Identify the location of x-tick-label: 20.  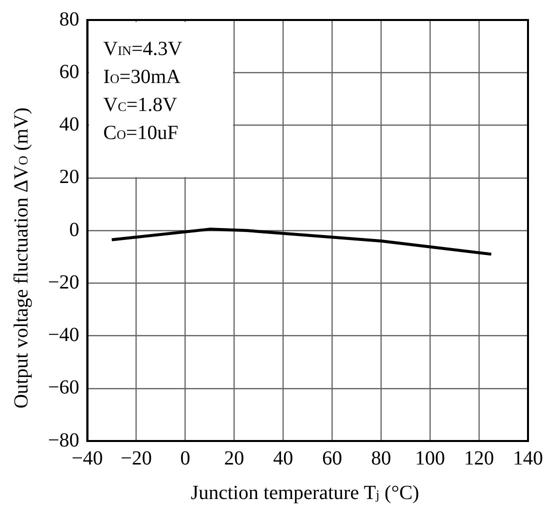
(234, 458).